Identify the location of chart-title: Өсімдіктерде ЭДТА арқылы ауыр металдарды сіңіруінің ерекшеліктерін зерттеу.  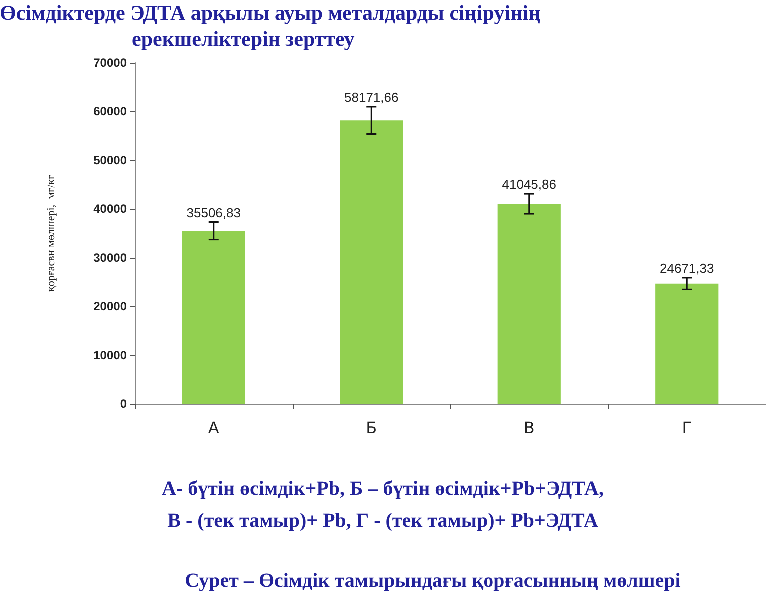
(271, 26).